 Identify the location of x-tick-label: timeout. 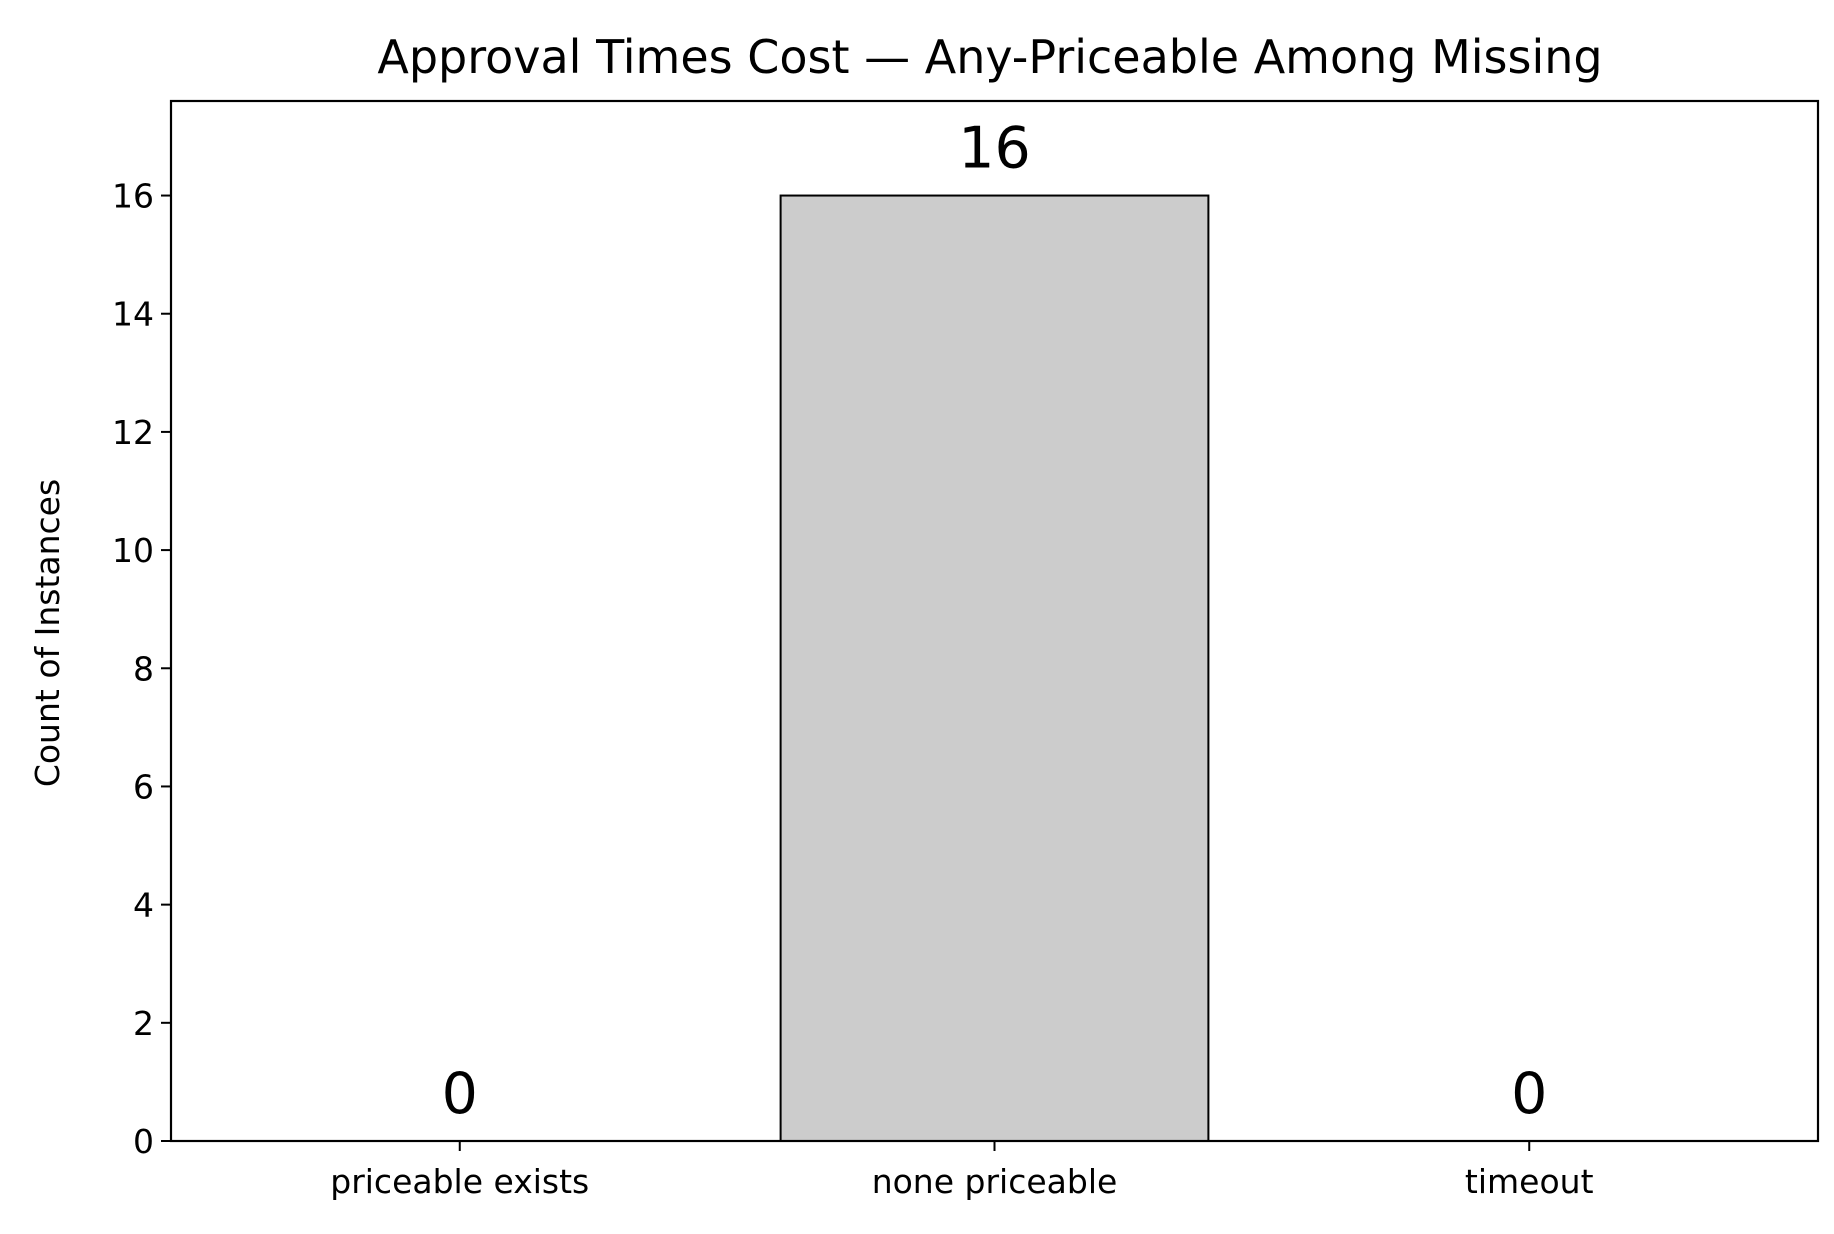
(1529, 1181).